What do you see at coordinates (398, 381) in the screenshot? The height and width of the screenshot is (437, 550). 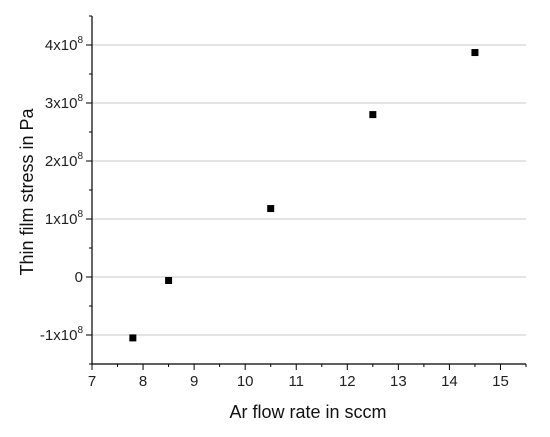 I see `x-tick-label: 13` at bounding box center [398, 381].